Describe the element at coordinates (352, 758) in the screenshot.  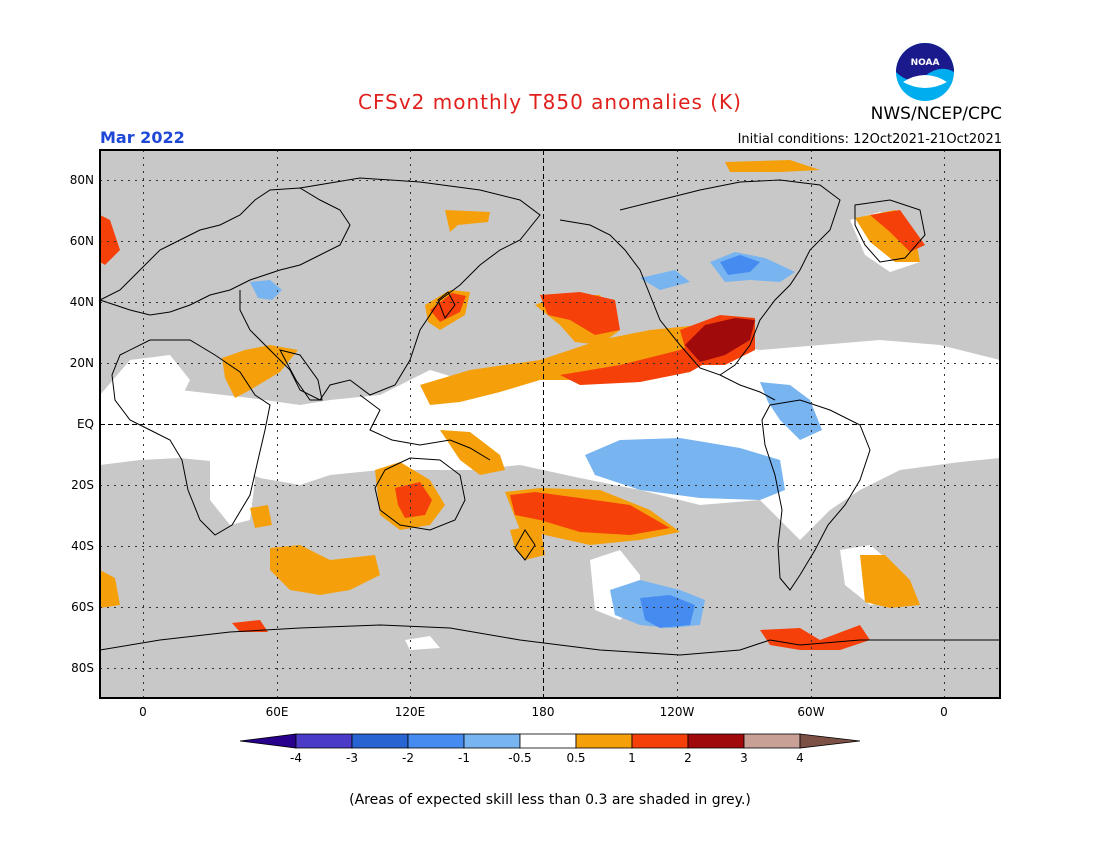
I see `colorbar-tick-label: -3` at that location.